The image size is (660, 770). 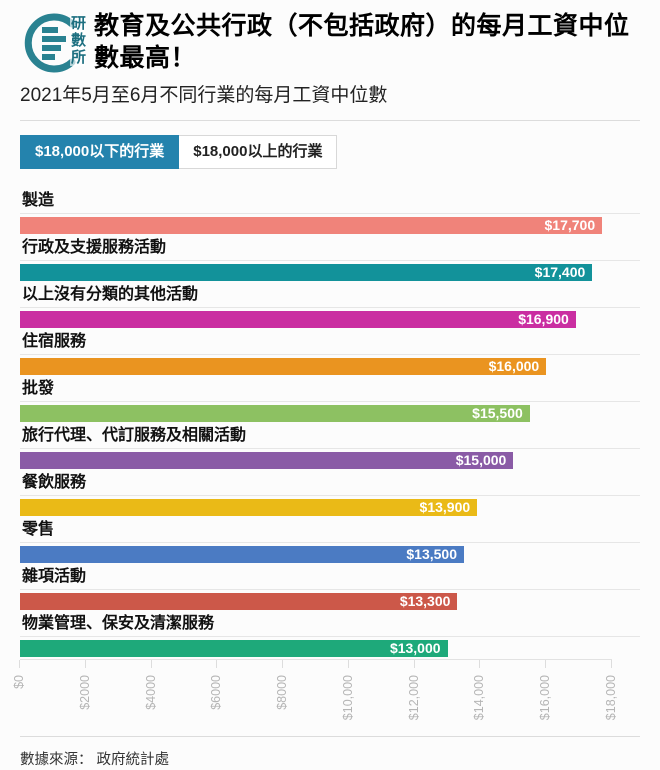 I want to click on bar-value-label: $13,300, so click(x=425, y=601).